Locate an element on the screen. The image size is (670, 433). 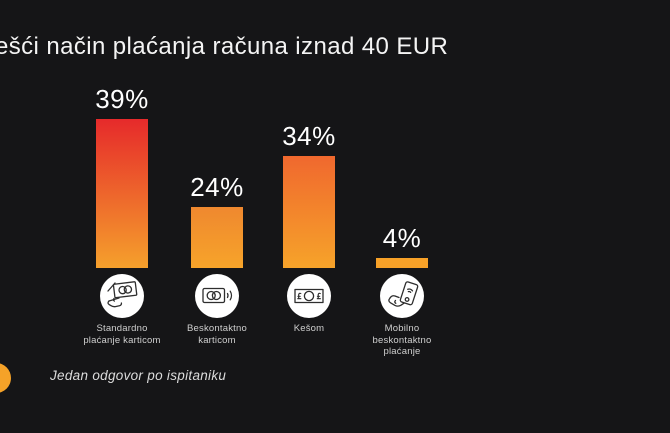
category-label: Mobilno beskontaktno plaćanje is located at coordinates (402, 340).